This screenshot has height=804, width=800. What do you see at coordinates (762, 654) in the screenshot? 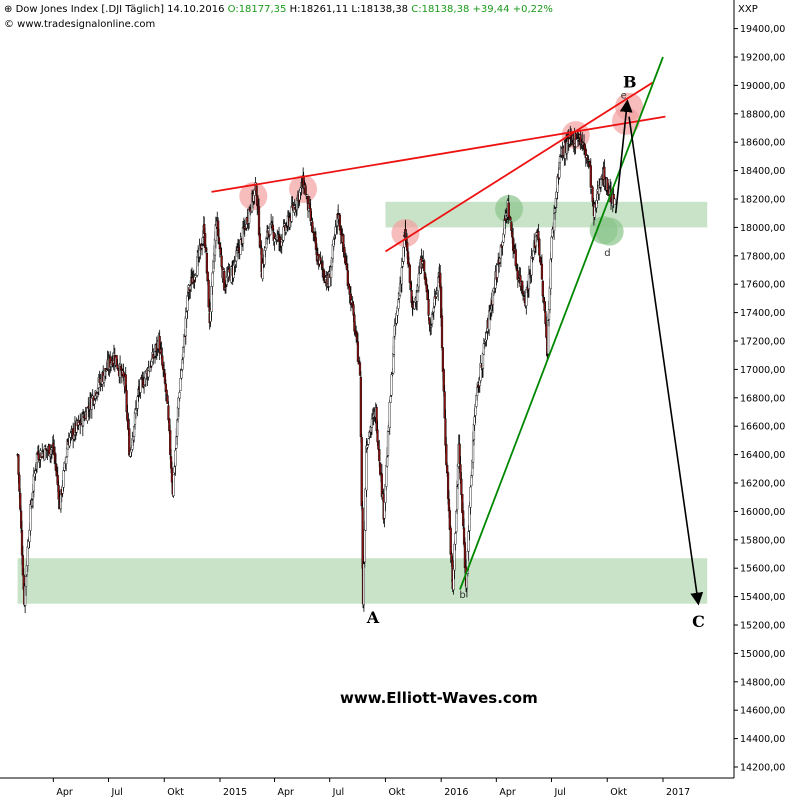
I see `y-tick-label: 15000,00` at bounding box center [762, 654].